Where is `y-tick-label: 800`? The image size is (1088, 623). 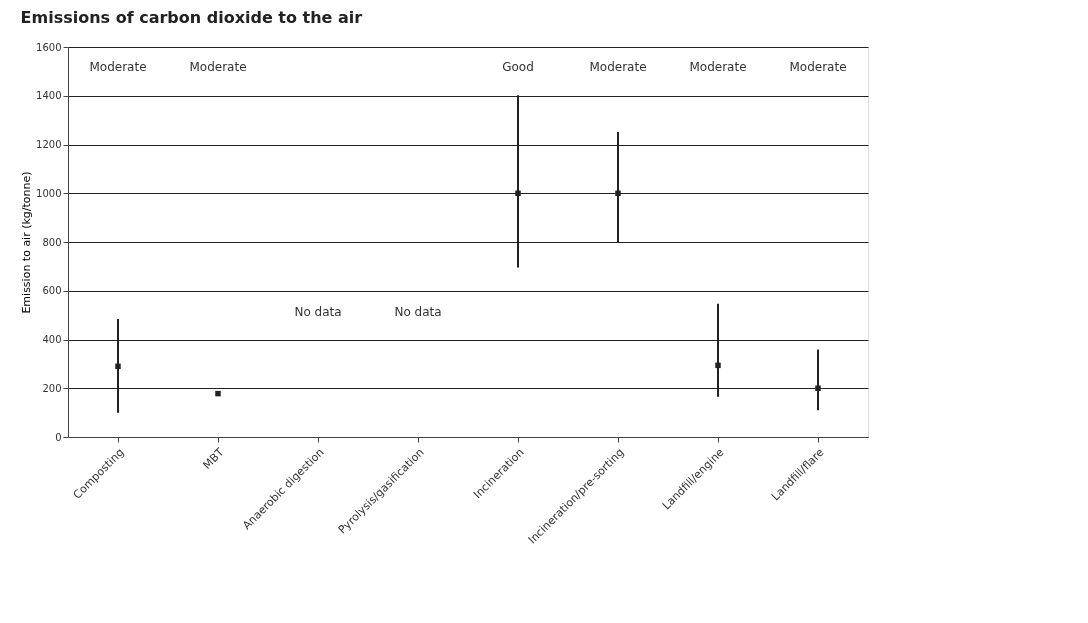
y-tick-label: 800 is located at coordinates (52, 242).